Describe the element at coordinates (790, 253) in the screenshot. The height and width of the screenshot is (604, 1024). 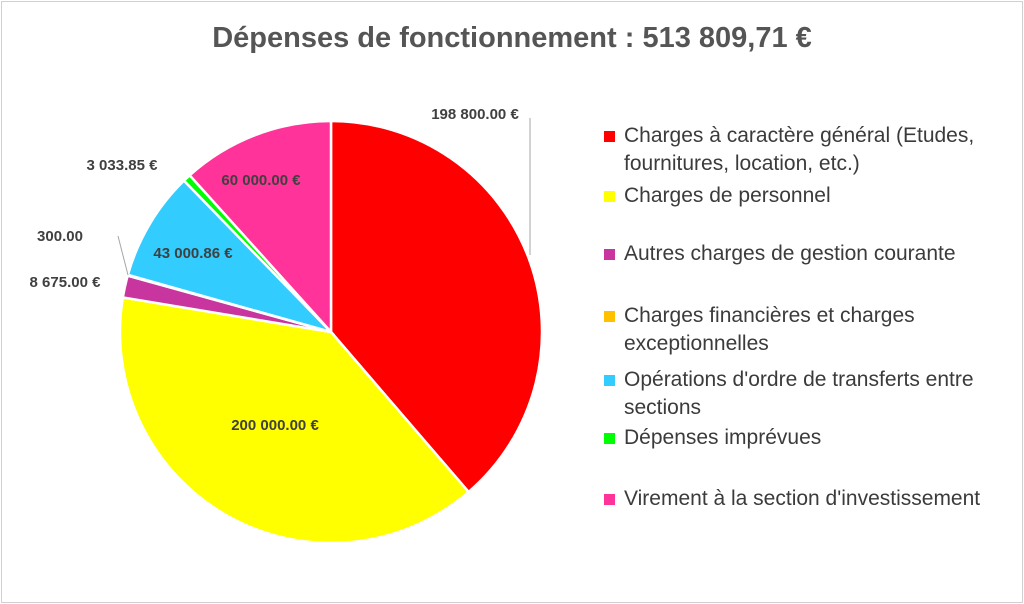
I see `legend-label: Autres charges de gestion courante` at that location.